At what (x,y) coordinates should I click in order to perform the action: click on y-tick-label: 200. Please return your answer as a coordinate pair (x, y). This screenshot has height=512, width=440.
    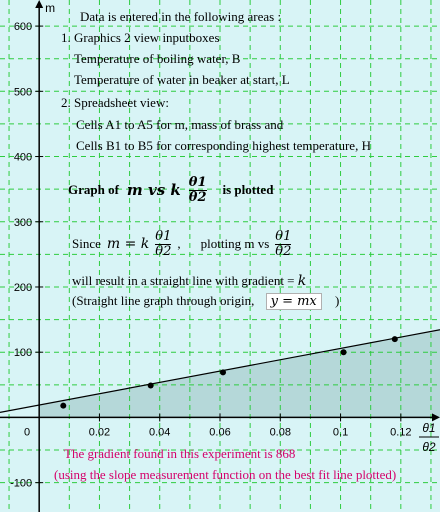
    Looking at the image, I should click on (23, 288).